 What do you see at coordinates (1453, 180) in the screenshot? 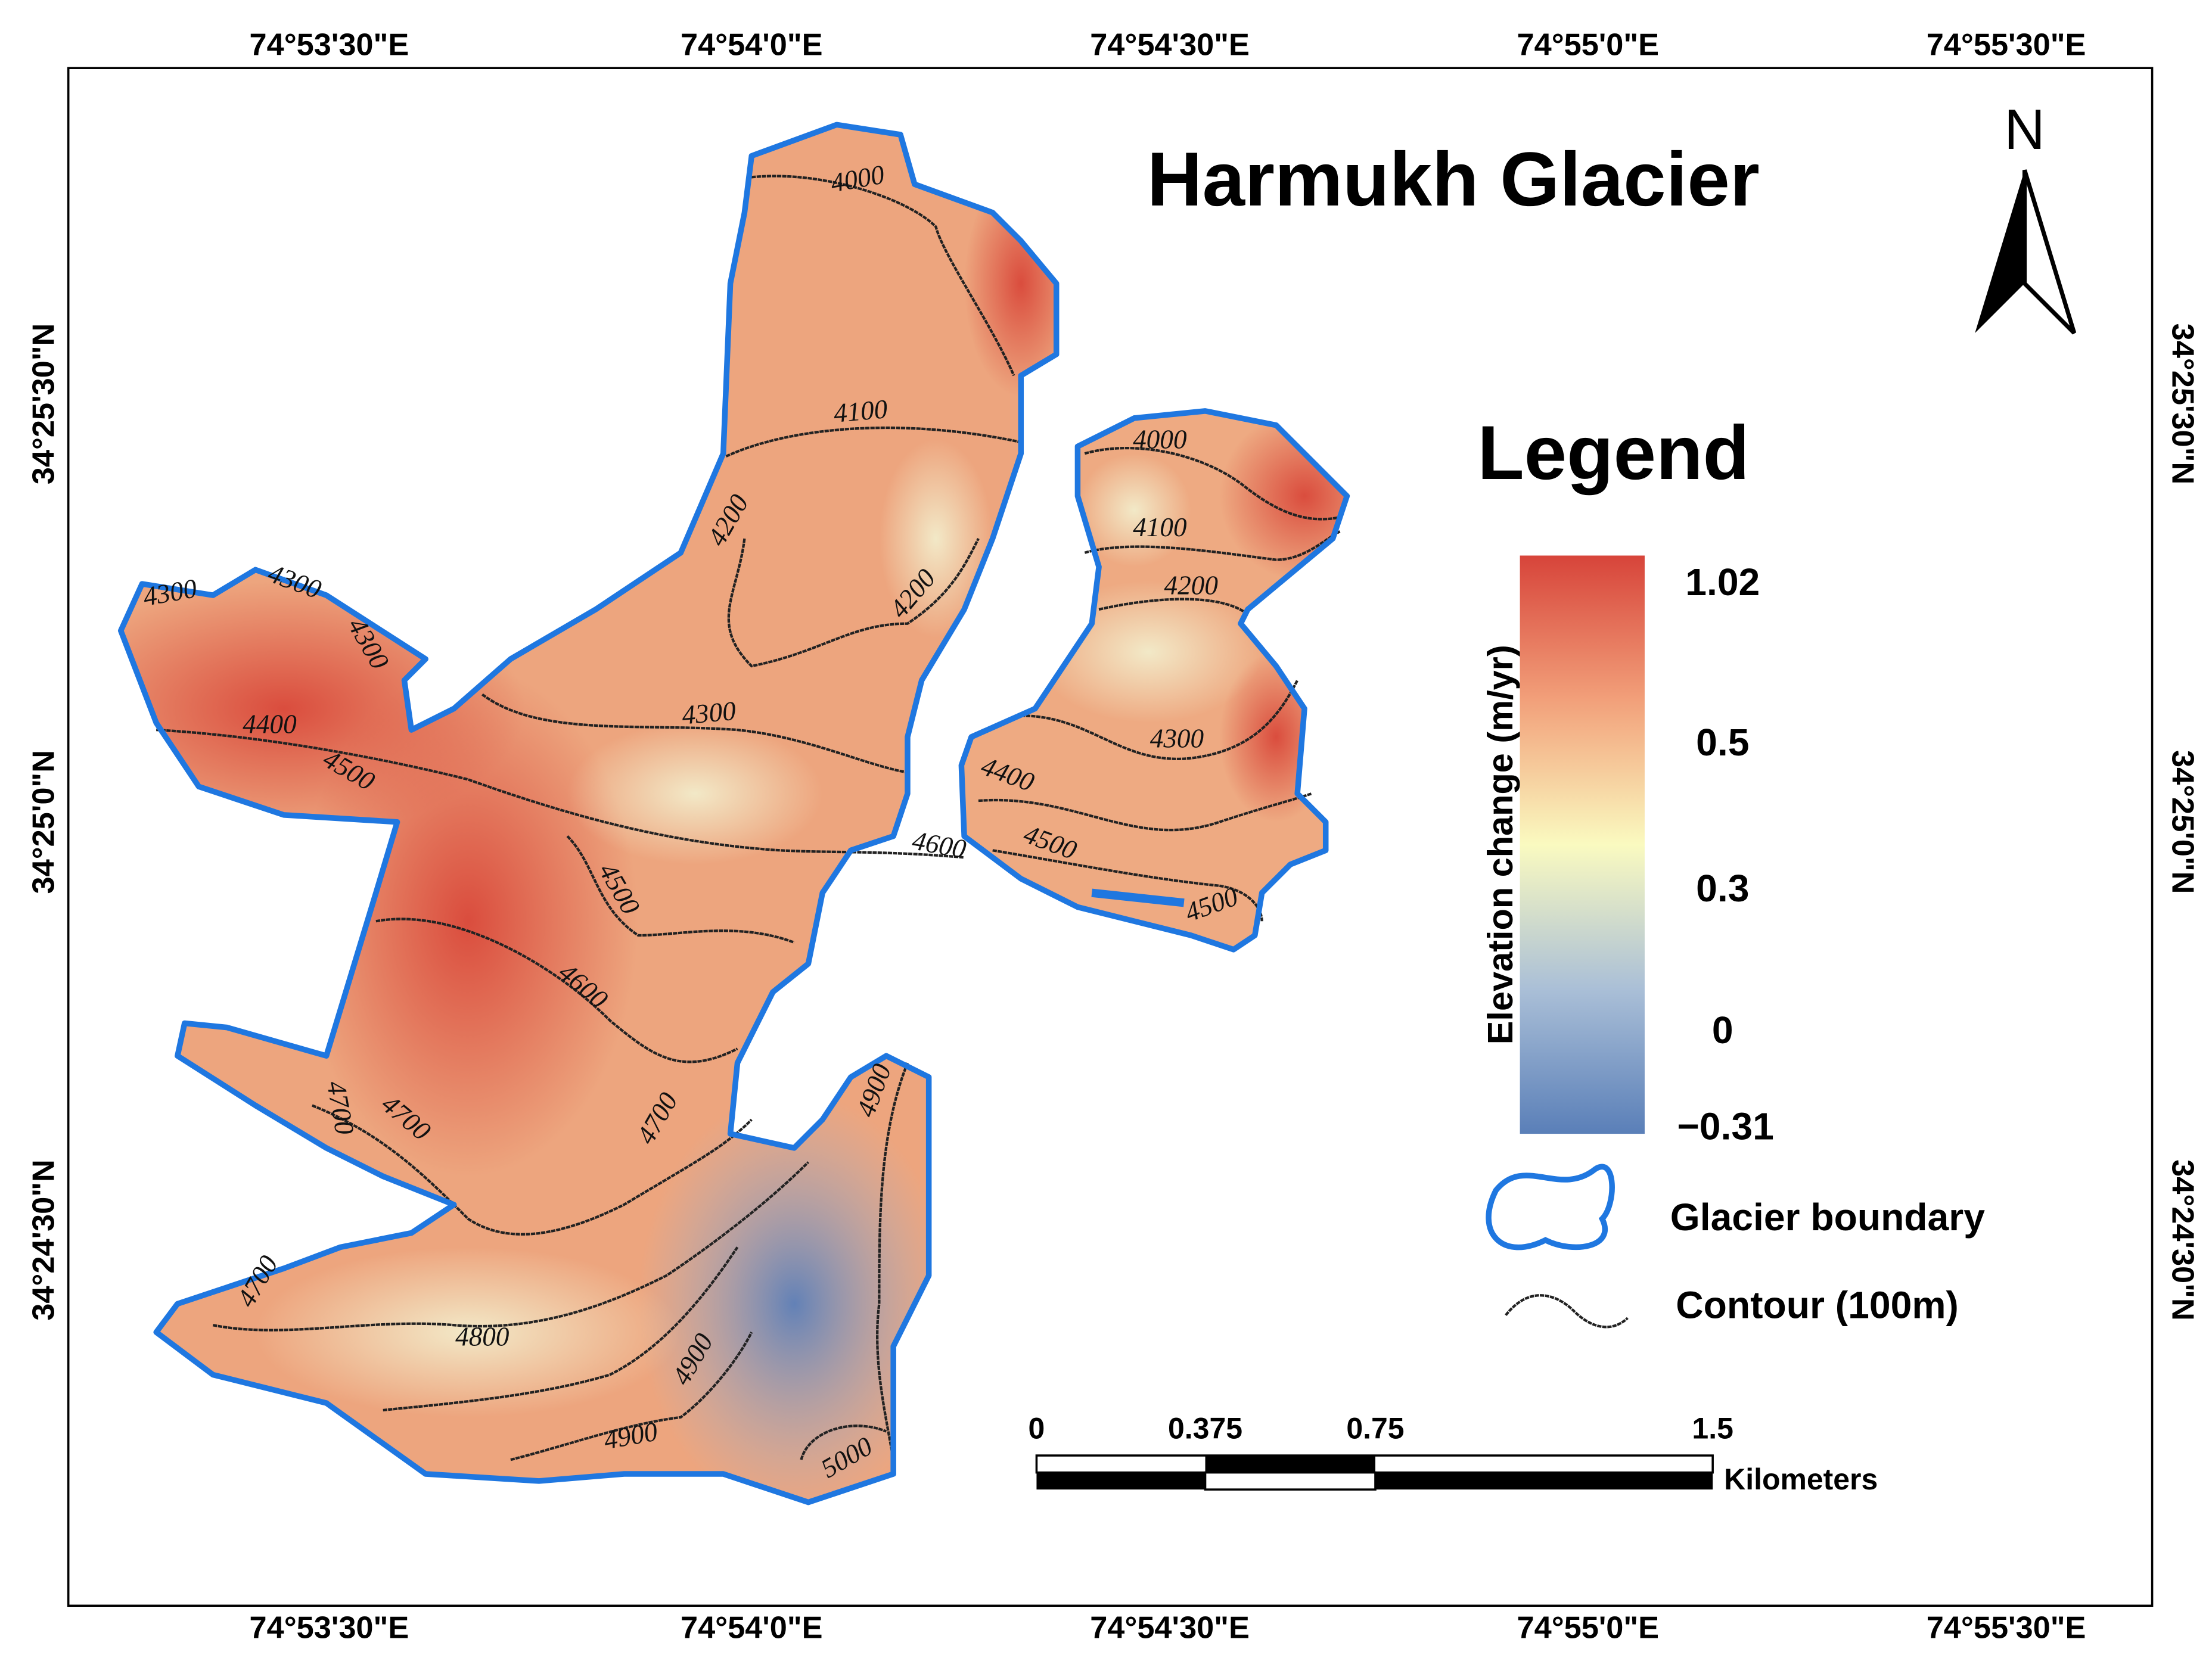
I see `map-title: Harmukh Glacier` at bounding box center [1453, 180].